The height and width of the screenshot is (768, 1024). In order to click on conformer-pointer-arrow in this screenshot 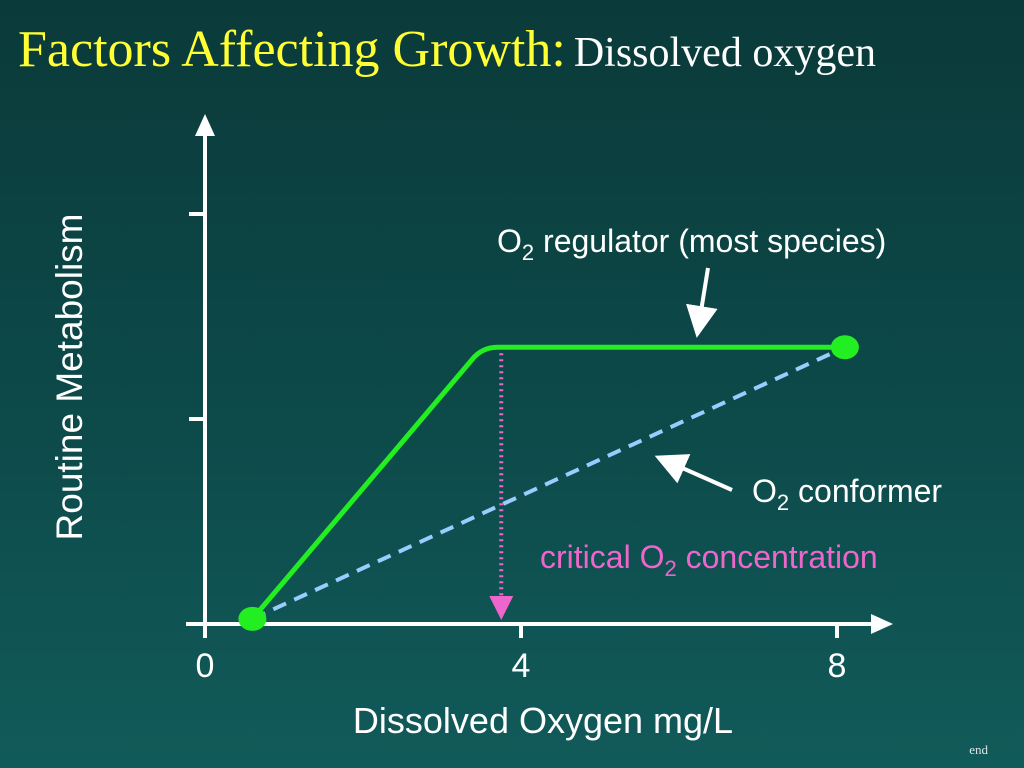, I will do `click(693, 473)`.